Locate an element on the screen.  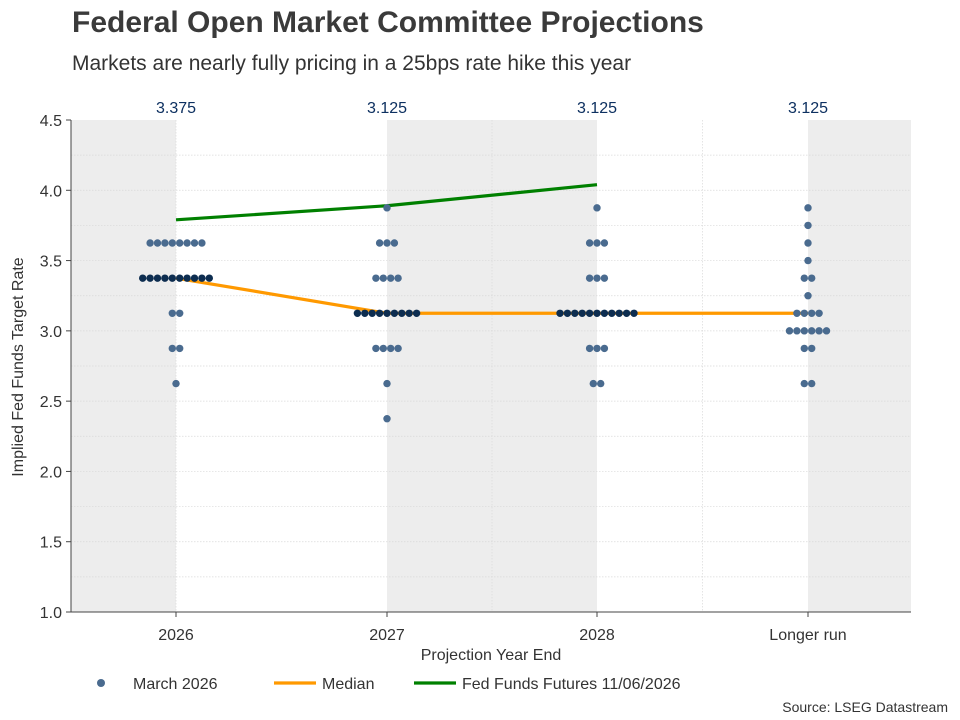
x-tick-label: 2027 is located at coordinates (387, 635).